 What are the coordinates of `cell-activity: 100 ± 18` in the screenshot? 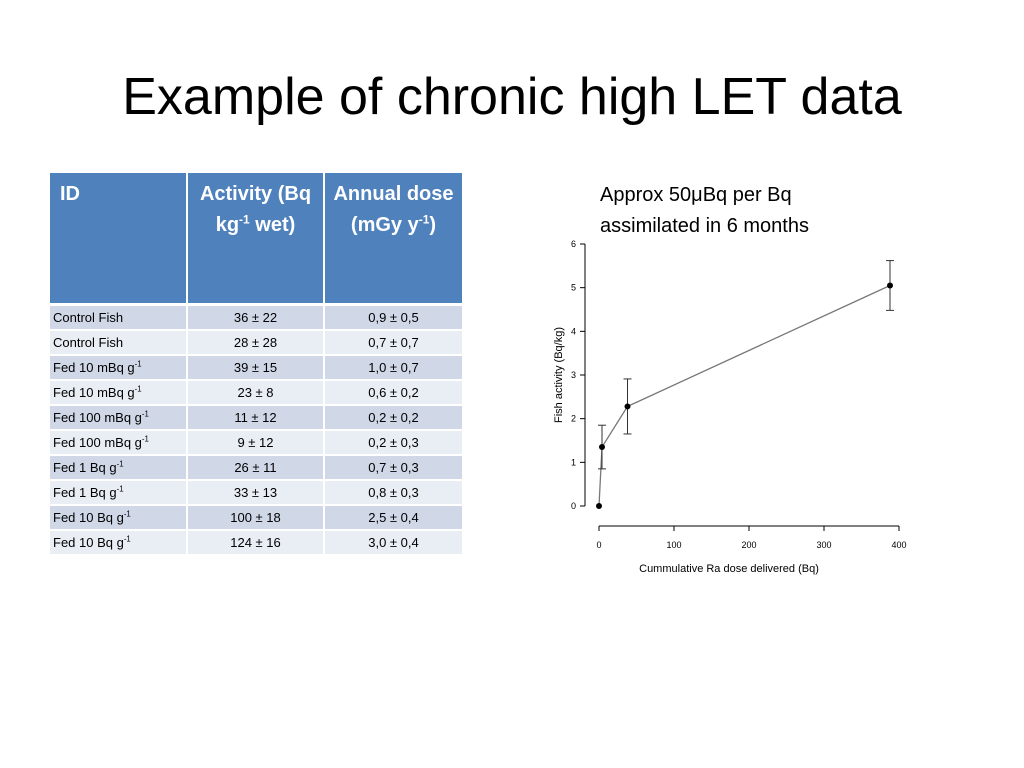 It's located at (256, 518).